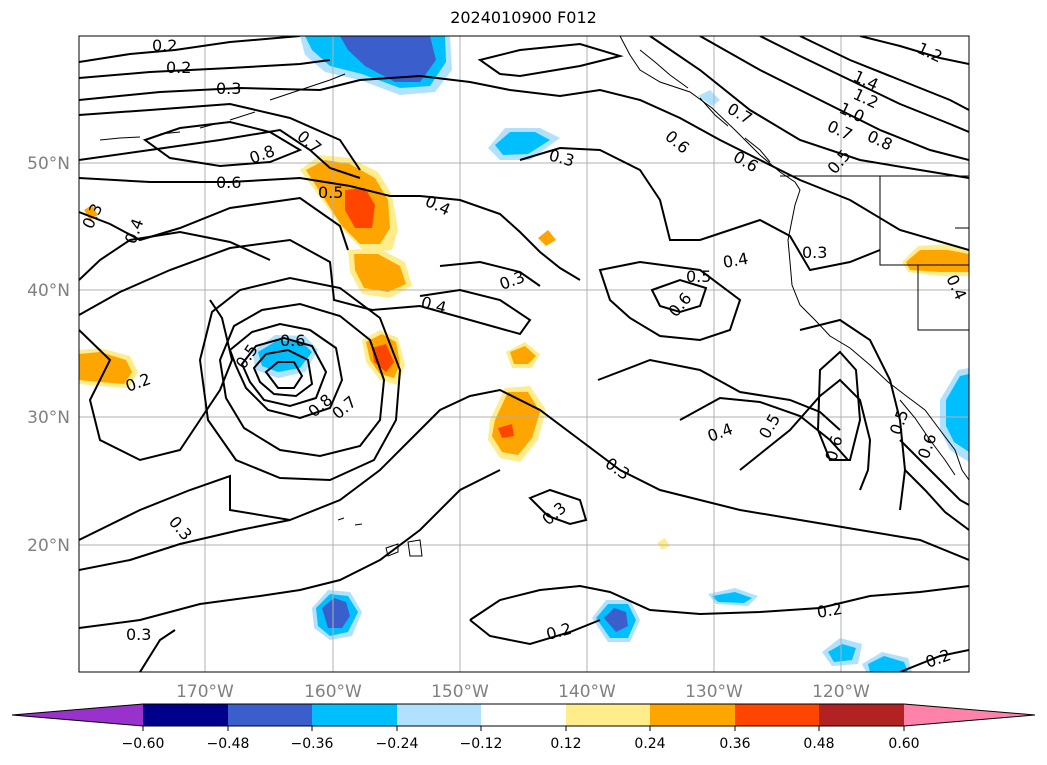 Image resolution: width=1047 pixels, height=765 pixels. I want to click on lon-label-170w: 170°W, so click(205, 692).